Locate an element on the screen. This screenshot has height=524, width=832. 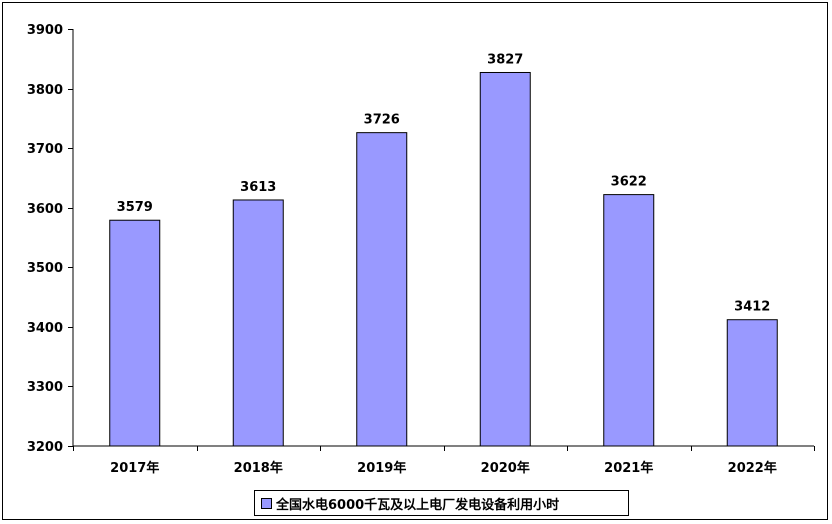
y-tick-label: 3700 is located at coordinates (45, 149).